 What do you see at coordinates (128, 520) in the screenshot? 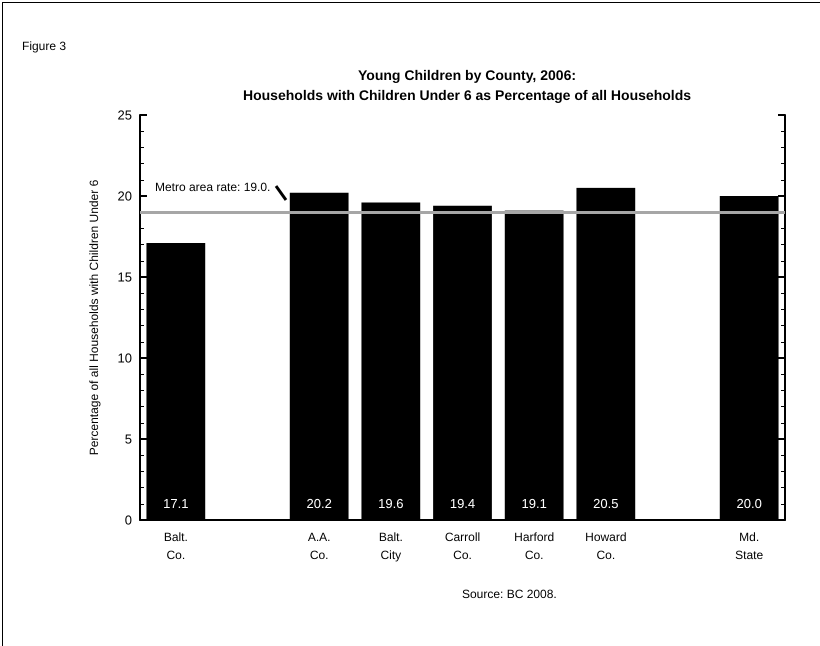
I see `y-tick-label: 0` at bounding box center [128, 520].